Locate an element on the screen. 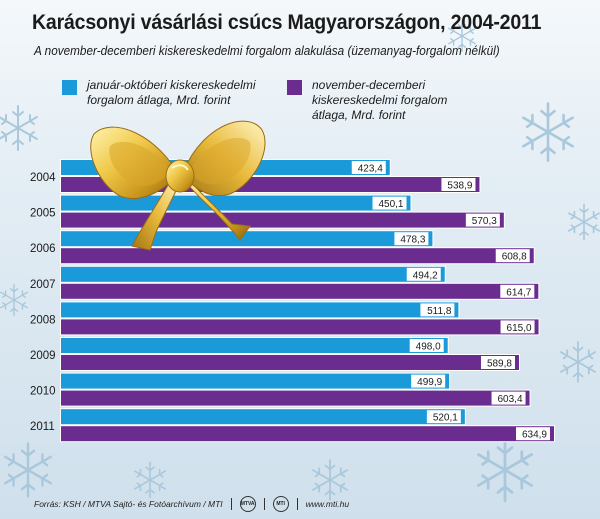 The image size is (600, 519). value-label: 570,3 is located at coordinates (484, 221).